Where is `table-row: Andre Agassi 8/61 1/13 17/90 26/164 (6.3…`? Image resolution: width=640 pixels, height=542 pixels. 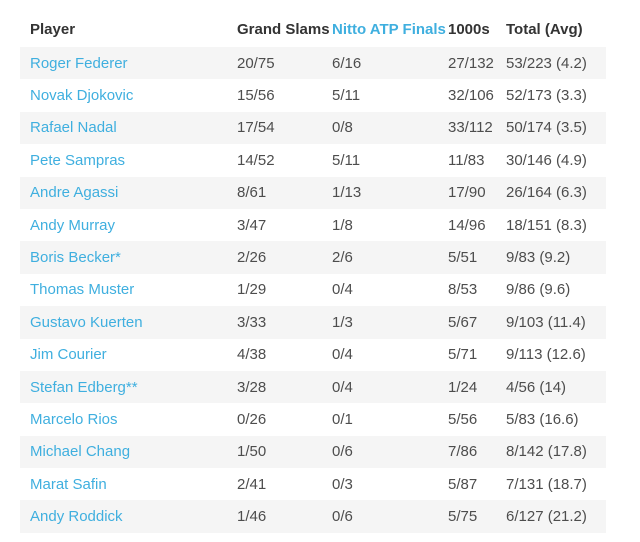 table-row: Andre Agassi 8/61 1/13 17/90 26/164 (6.3… is located at coordinates (313, 192).